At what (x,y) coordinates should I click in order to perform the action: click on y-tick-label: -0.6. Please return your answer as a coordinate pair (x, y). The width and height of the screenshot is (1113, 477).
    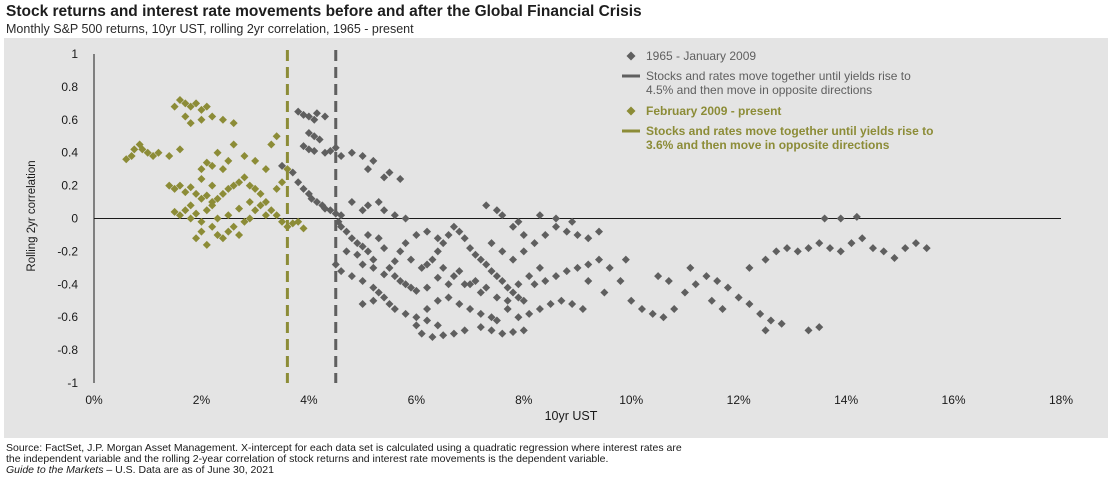
    Looking at the image, I should click on (67, 317).